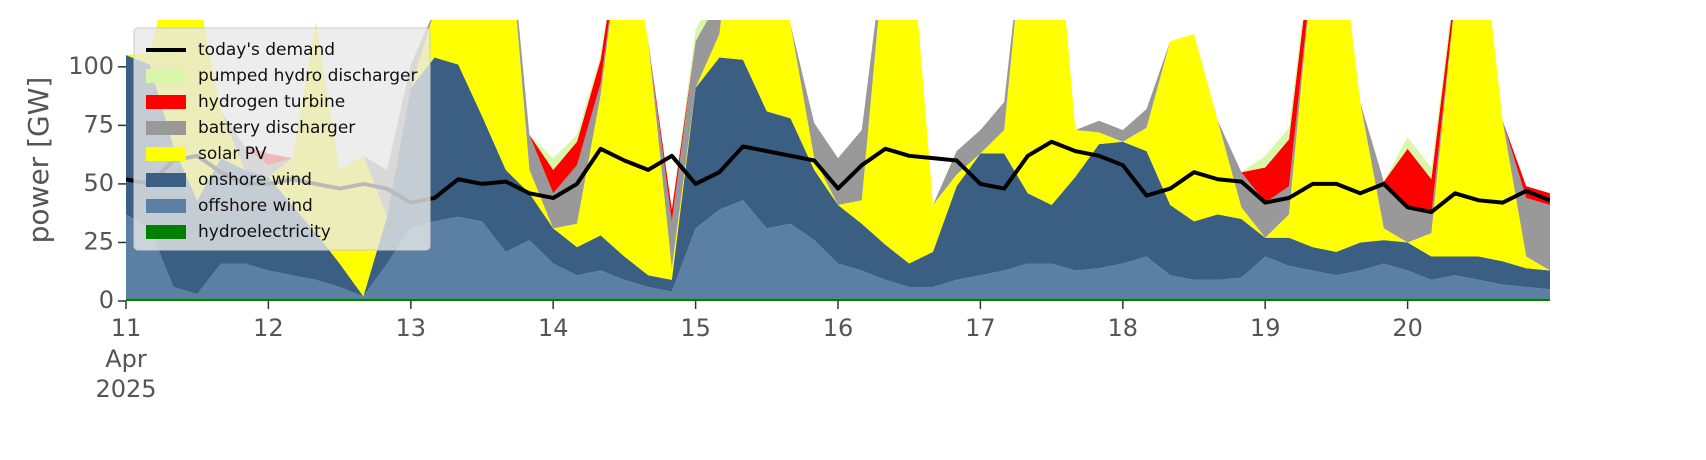  What do you see at coordinates (98, 183) in the screenshot?
I see `y-tick-label: 50` at bounding box center [98, 183].